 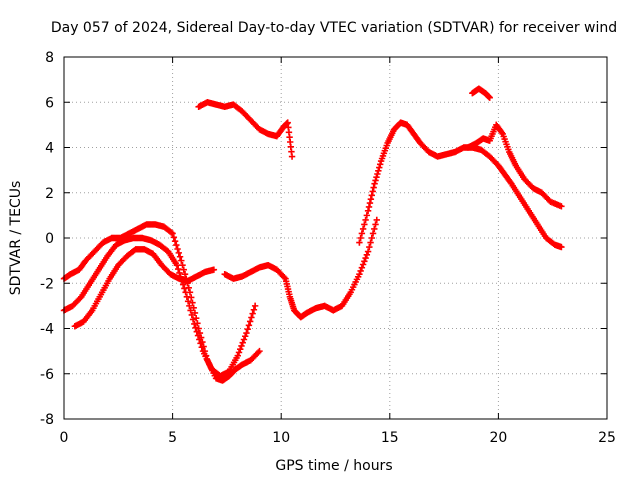 I want to click on y-axis-label: SDTVAR / TECUs, so click(x=16, y=238).